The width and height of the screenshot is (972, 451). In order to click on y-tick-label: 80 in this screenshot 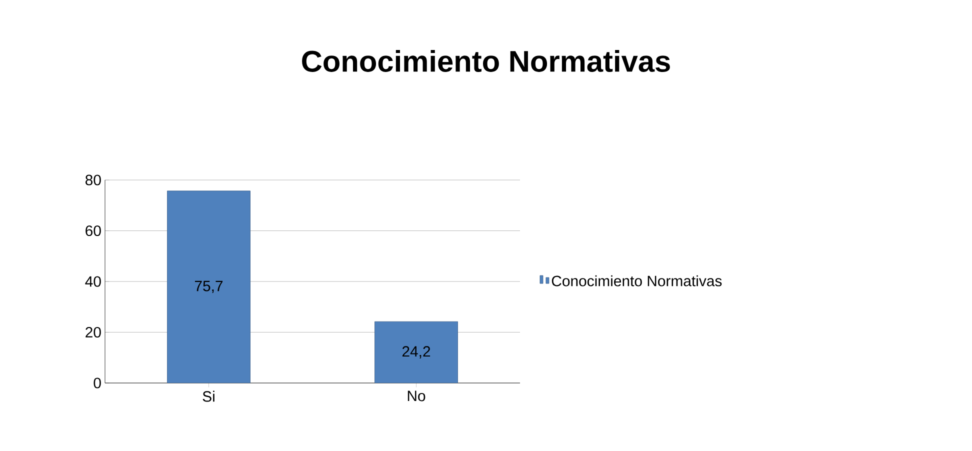, I will do `click(93, 180)`.